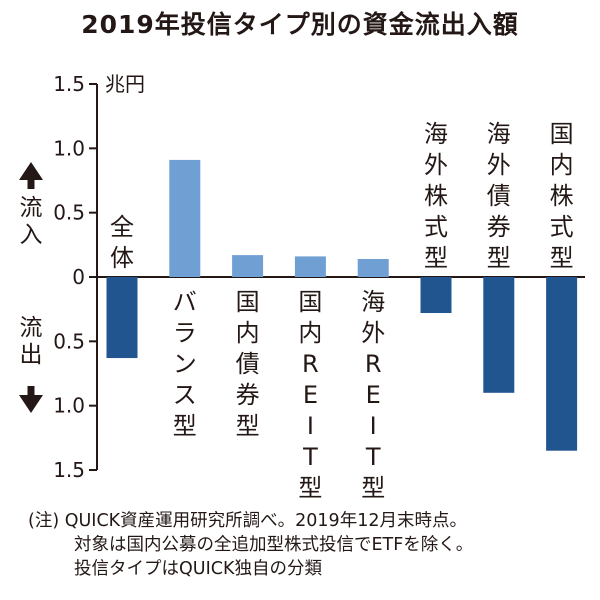  What do you see at coordinates (185, 302) in the screenshot?
I see `category-label-char: バ` at bounding box center [185, 302].